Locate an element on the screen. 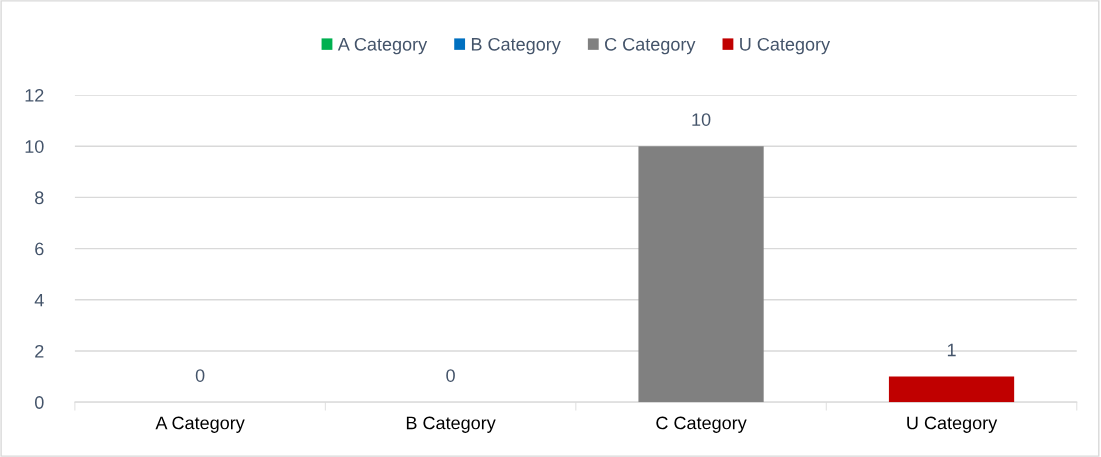 This screenshot has width=1101, height=457. x-tick-label: C Category is located at coordinates (701, 424).